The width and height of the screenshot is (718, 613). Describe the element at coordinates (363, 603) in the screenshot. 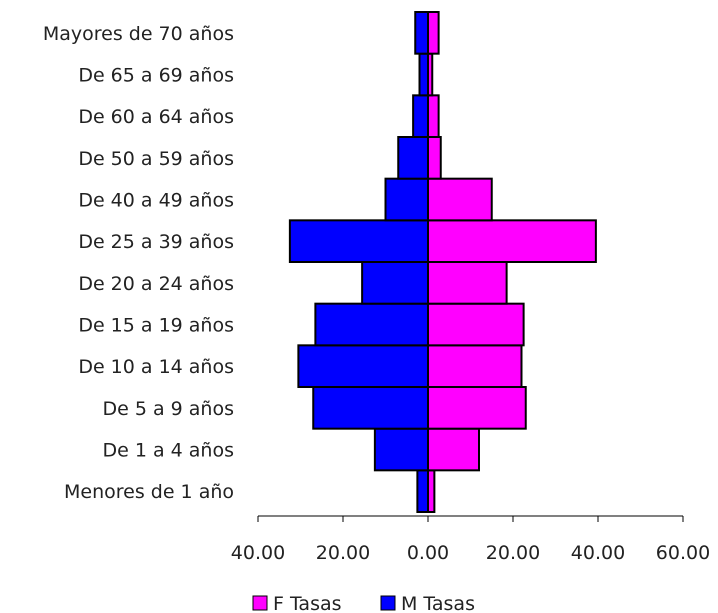

I see `legend: F Tasas M Tasas` at that location.